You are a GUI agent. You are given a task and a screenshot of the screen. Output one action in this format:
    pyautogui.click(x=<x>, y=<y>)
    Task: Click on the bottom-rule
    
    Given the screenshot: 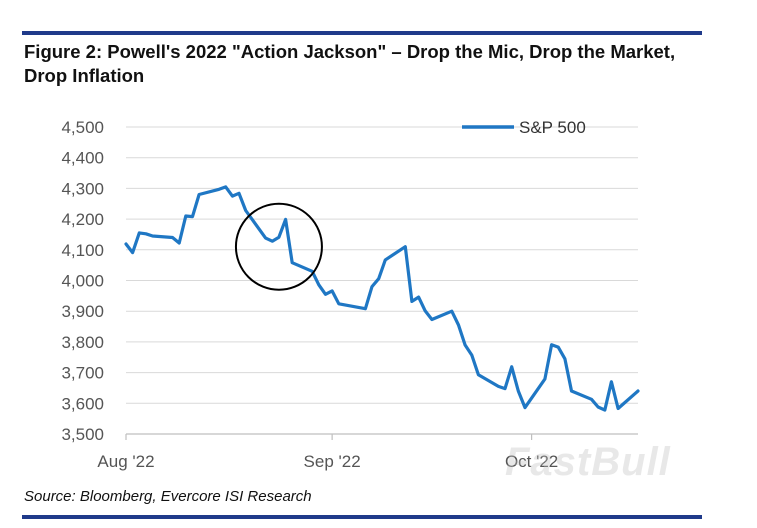 What is the action you would take?
    pyautogui.click(x=362, y=517)
    